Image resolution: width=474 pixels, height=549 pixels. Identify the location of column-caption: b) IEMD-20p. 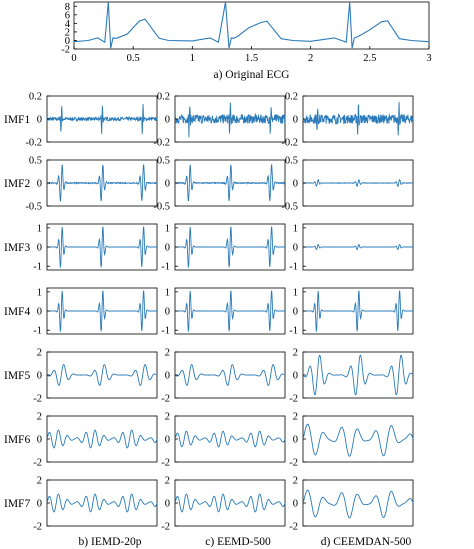
(110, 542).